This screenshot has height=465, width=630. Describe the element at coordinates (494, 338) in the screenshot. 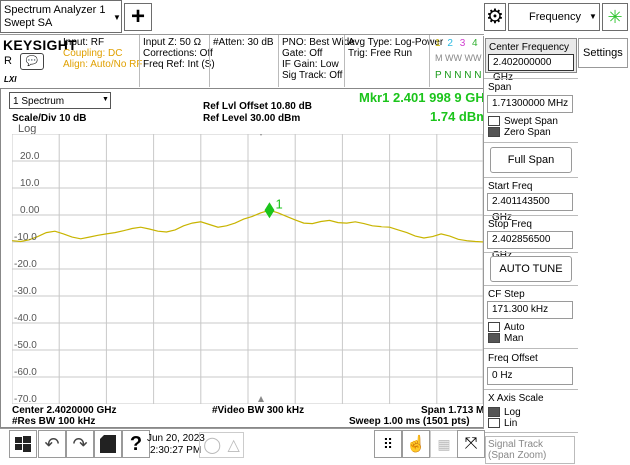

I see `cf-step-man-radio` at that location.